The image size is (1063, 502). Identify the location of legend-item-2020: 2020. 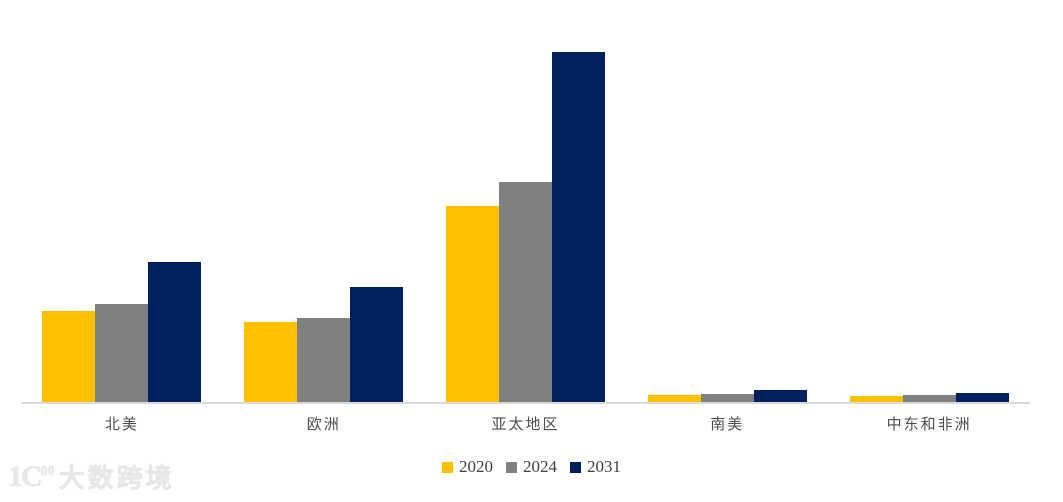
(467, 467).